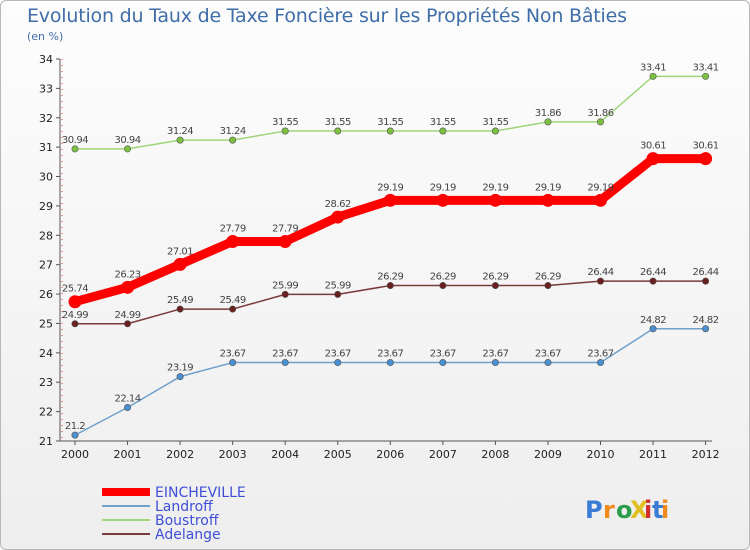  Describe the element at coordinates (188, 535) in the screenshot. I see `legend-label-adelange: Adelange` at that location.